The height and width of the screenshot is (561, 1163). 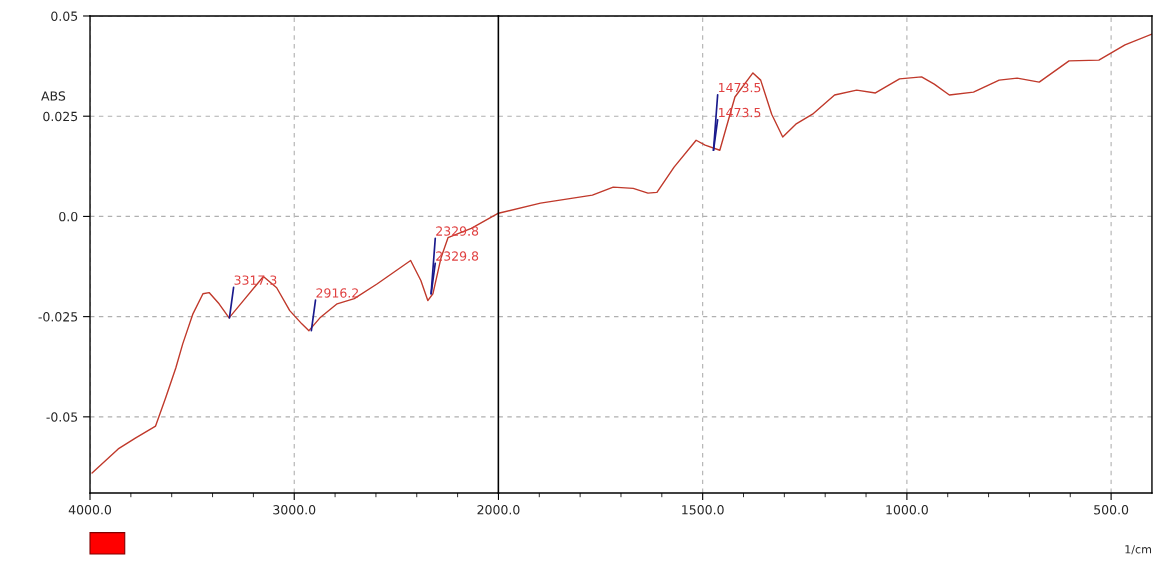 I want to click on annotation: 2916.2, so click(x=337, y=293).